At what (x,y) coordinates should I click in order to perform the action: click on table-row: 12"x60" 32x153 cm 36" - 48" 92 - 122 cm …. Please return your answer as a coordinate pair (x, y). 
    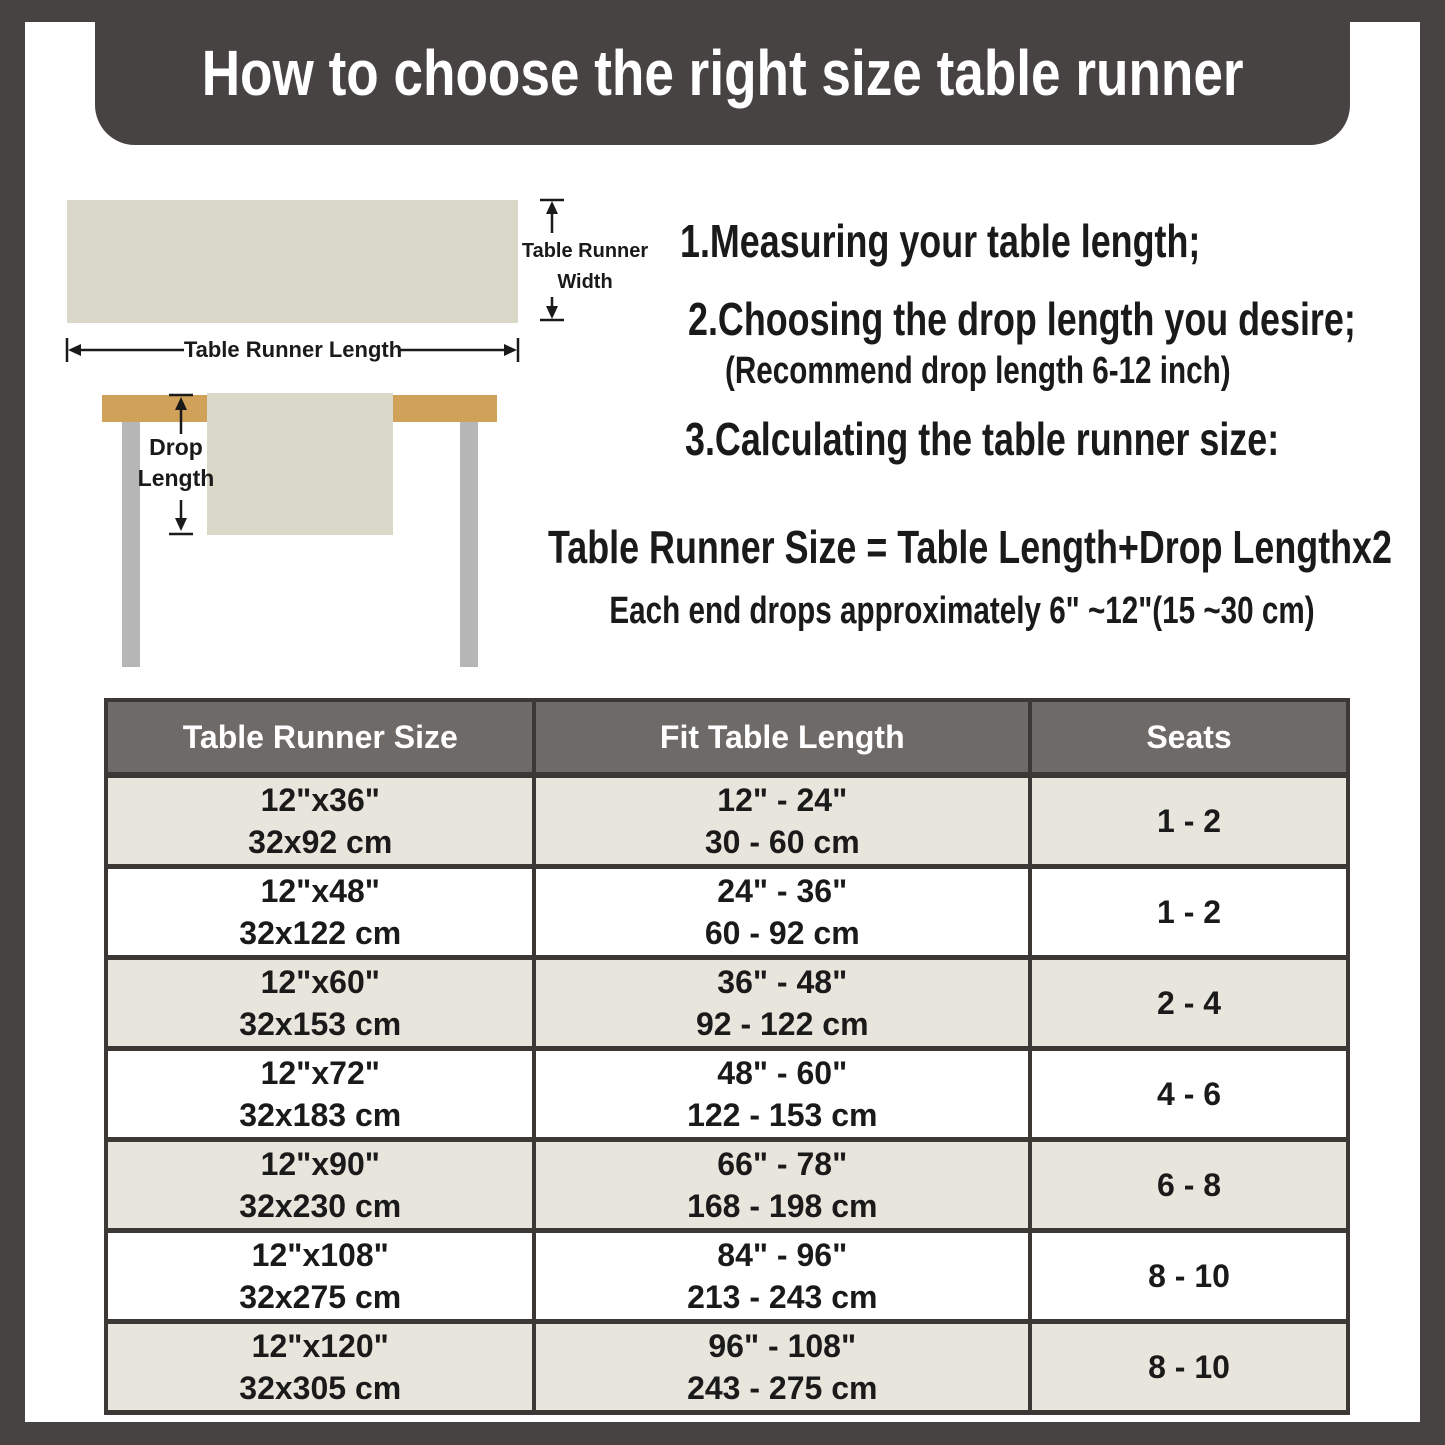
    Looking at the image, I should click on (726, 1003).